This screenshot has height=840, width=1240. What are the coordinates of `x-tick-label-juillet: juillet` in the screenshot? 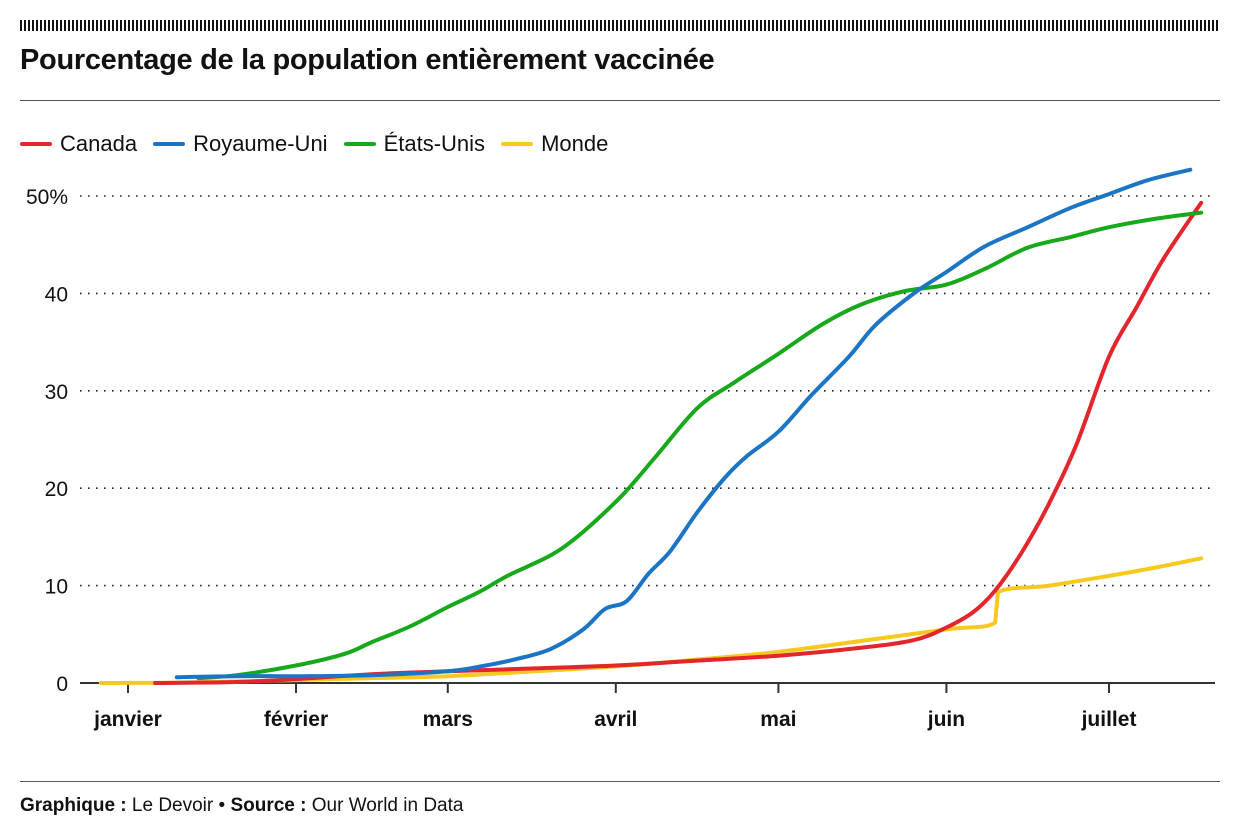 It's located at (1109, 719).